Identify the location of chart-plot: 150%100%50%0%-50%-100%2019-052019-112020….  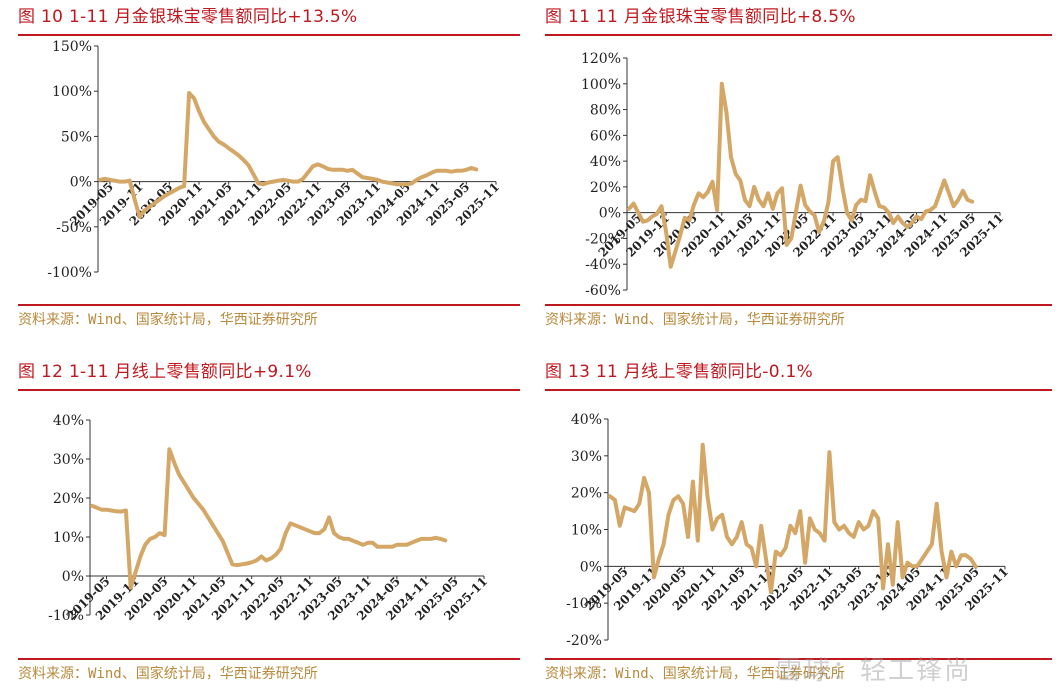
(274, 160).